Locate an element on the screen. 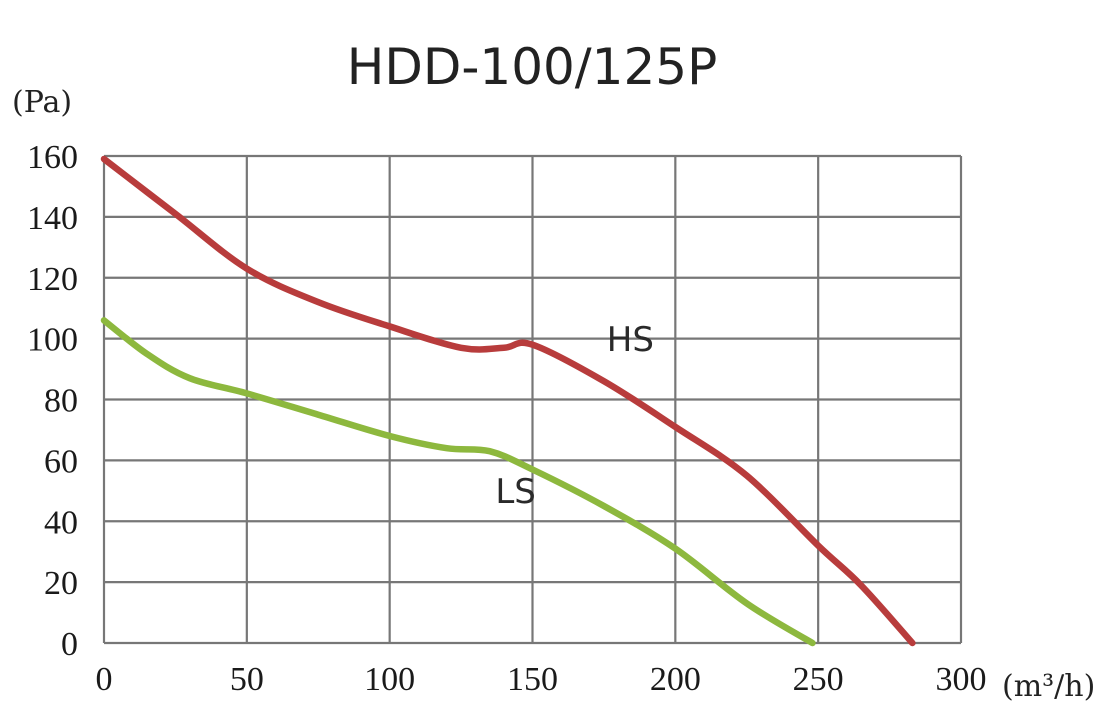 The image size is (1120, 716). y-axis-unit-label: (Pa) is located at coordinates (42, 102).